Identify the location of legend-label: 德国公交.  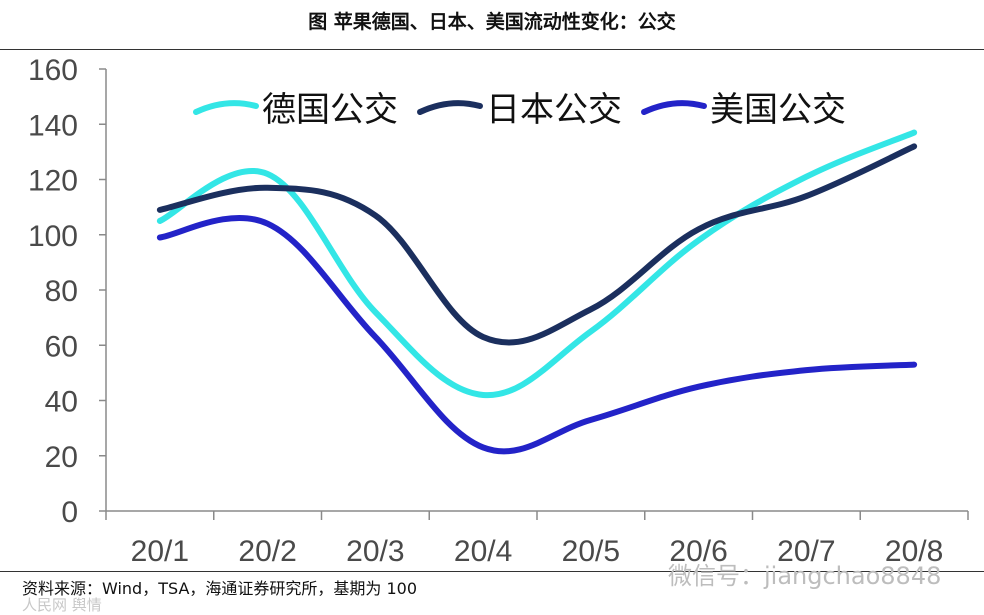
(330, 110).